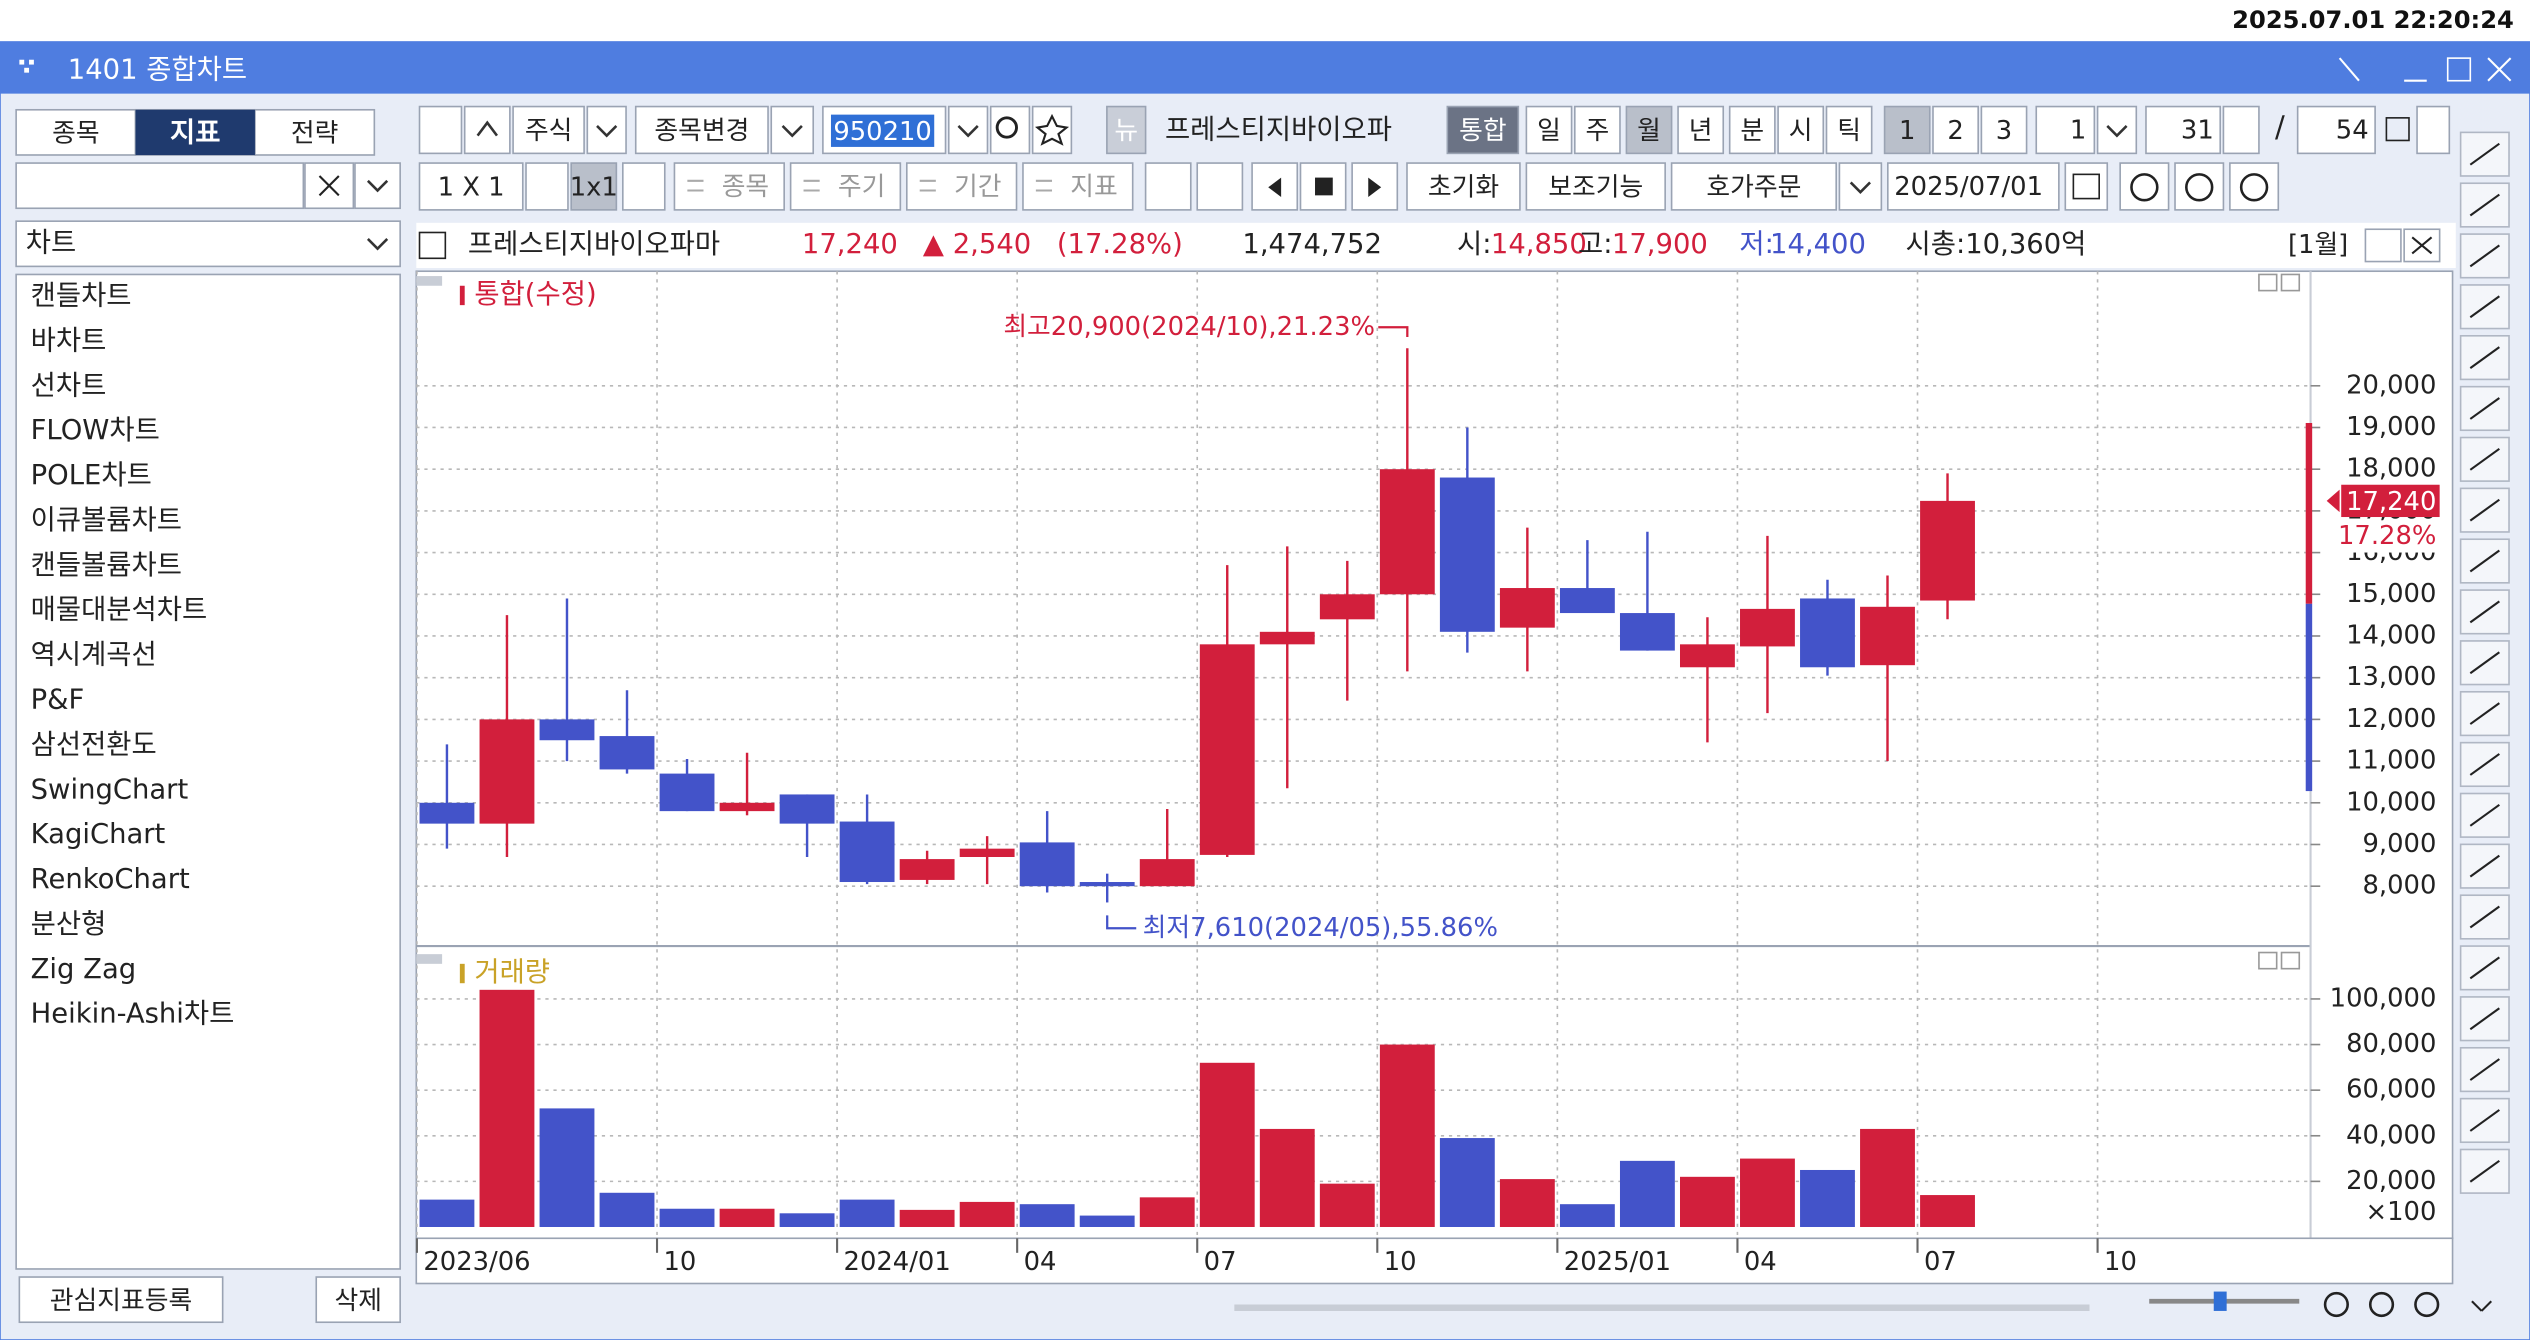 The image size is (2530, 1340). I want to click on news-button-label: 뉴, so click(1126, 131).